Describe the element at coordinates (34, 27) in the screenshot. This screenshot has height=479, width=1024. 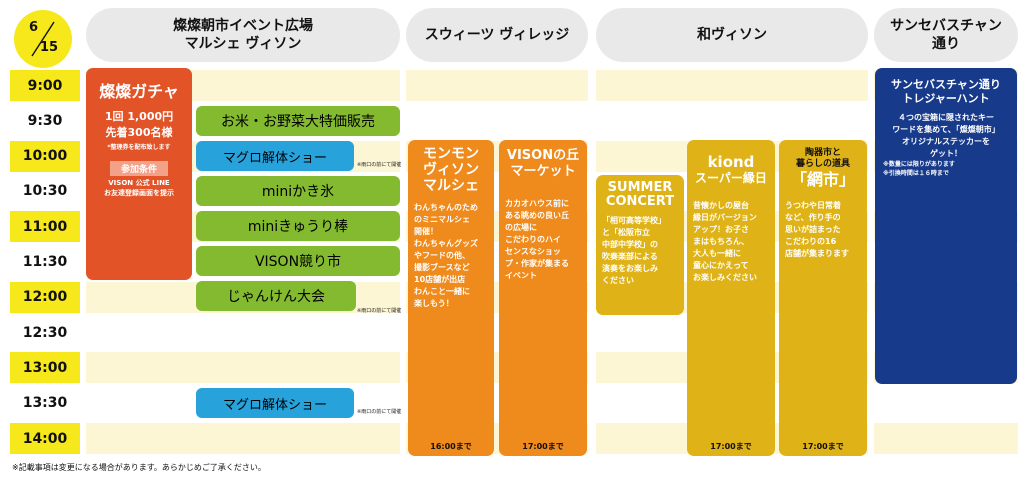
I see `date-month: 6` at that location.